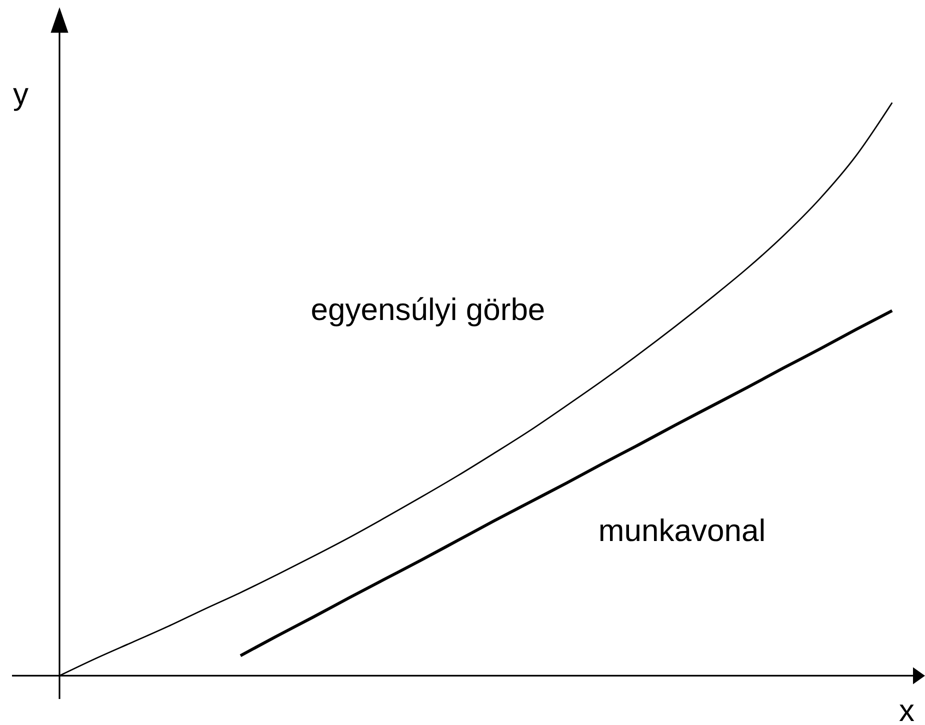  I want to click on series-label: munkavonal, so click(682, 530).